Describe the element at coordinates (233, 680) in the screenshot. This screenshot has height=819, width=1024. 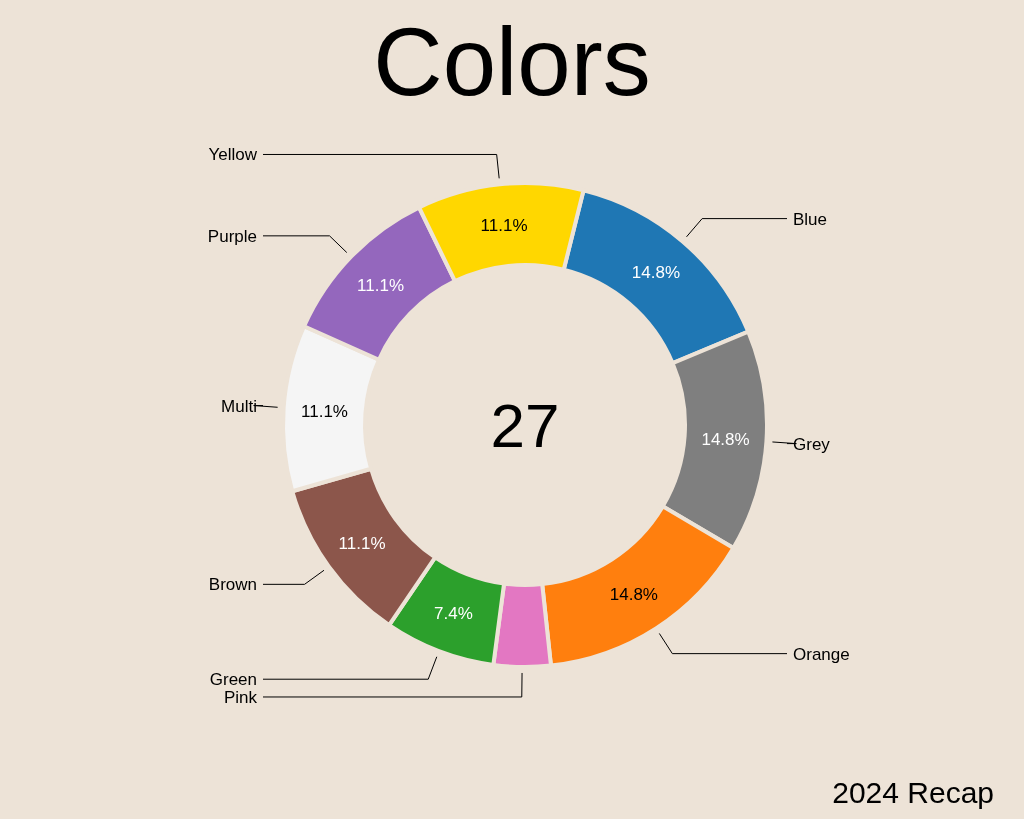
I see `slice-label: Green` at that location.